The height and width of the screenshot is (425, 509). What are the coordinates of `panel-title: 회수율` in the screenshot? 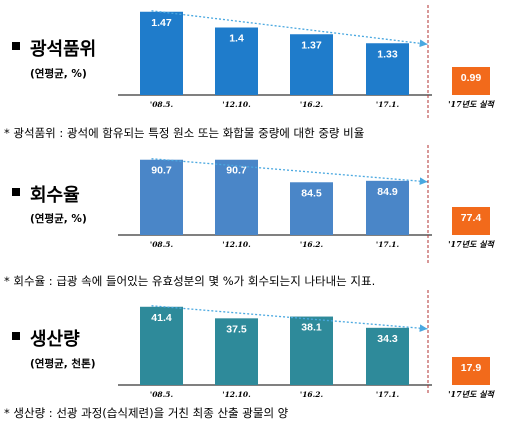 It's located at (55, 195).